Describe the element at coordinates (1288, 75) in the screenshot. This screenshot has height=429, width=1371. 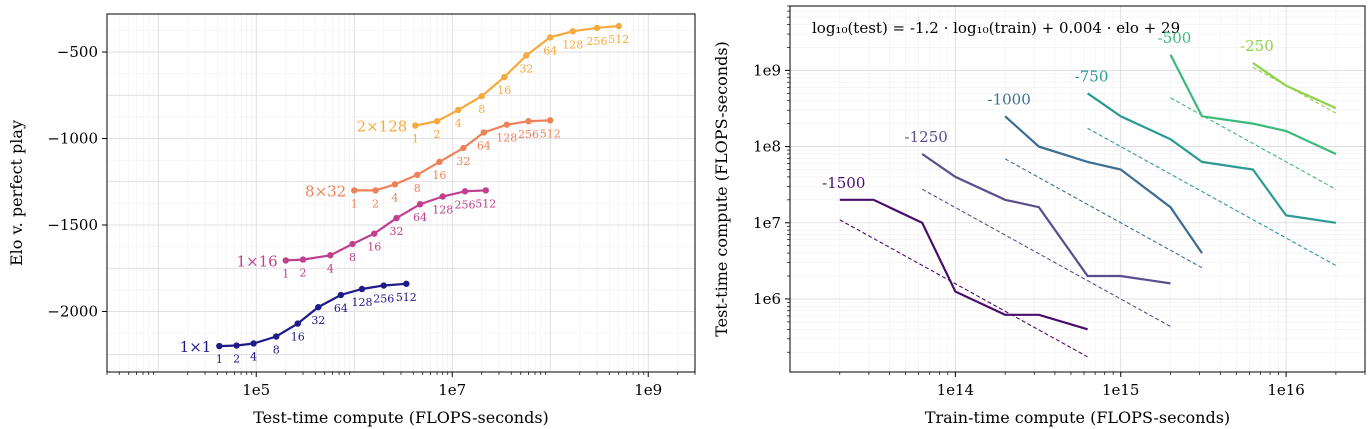
I see `series--250: -250` at that location.